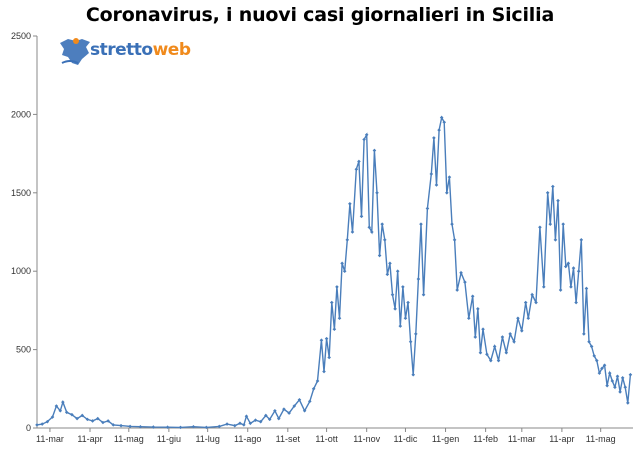  I want to click on y-tick-label: 500, so click(23, 350).